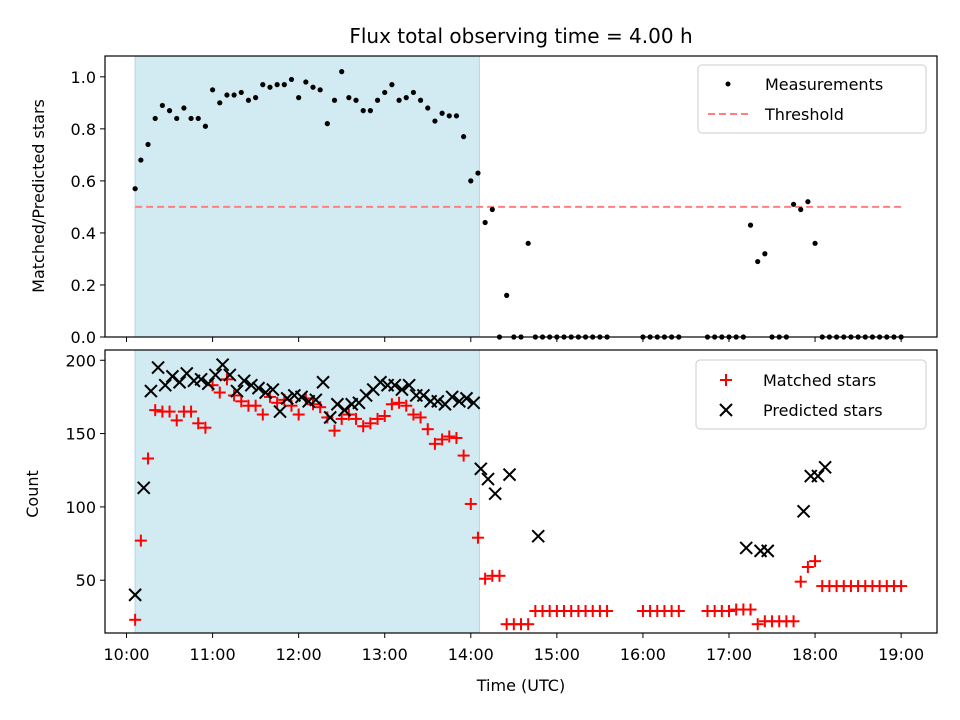 This screenshot has height=720, width=960. I want to click on top-y-axis-ticks: 0.0 0.2 0.4 0.6 0.8 1.0, so click(88, 207).